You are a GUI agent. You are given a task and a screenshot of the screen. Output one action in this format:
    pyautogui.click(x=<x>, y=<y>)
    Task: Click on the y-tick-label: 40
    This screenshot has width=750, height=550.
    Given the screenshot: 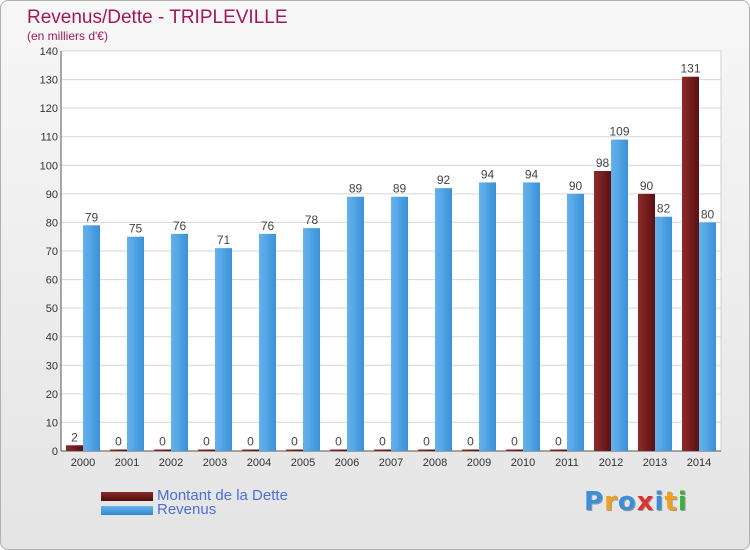 What is the action you would take?
    pyautogui.click(x=52, y=338)
    